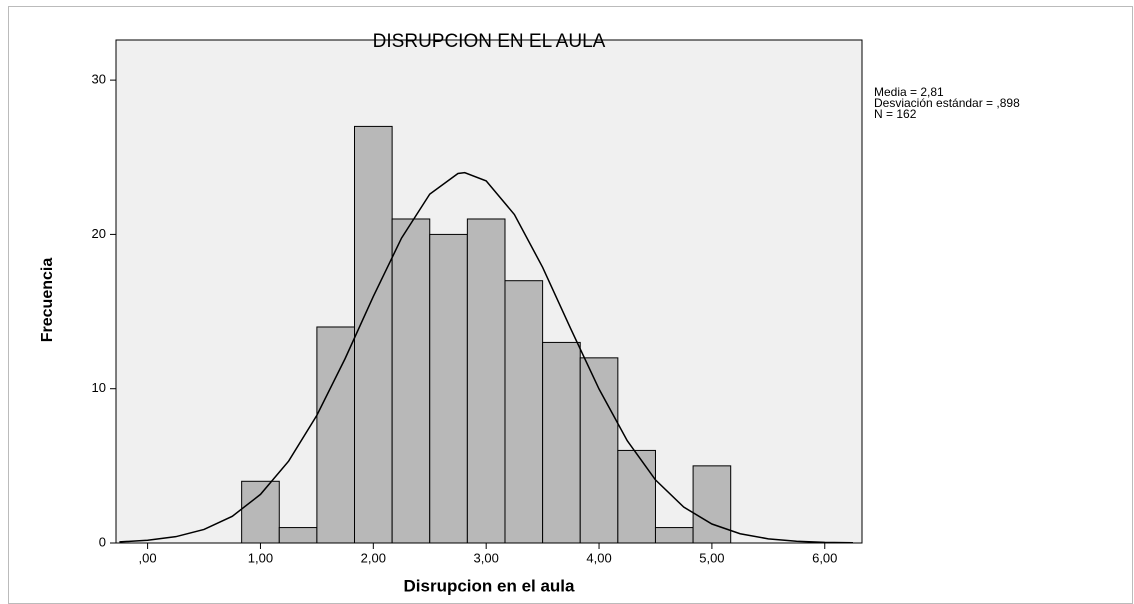 The height and width of the screenshot is (604, 1134). Describe the element at coordinates (148, 557) in the screenshot. I see `x-tick-label: ,00` at that location.